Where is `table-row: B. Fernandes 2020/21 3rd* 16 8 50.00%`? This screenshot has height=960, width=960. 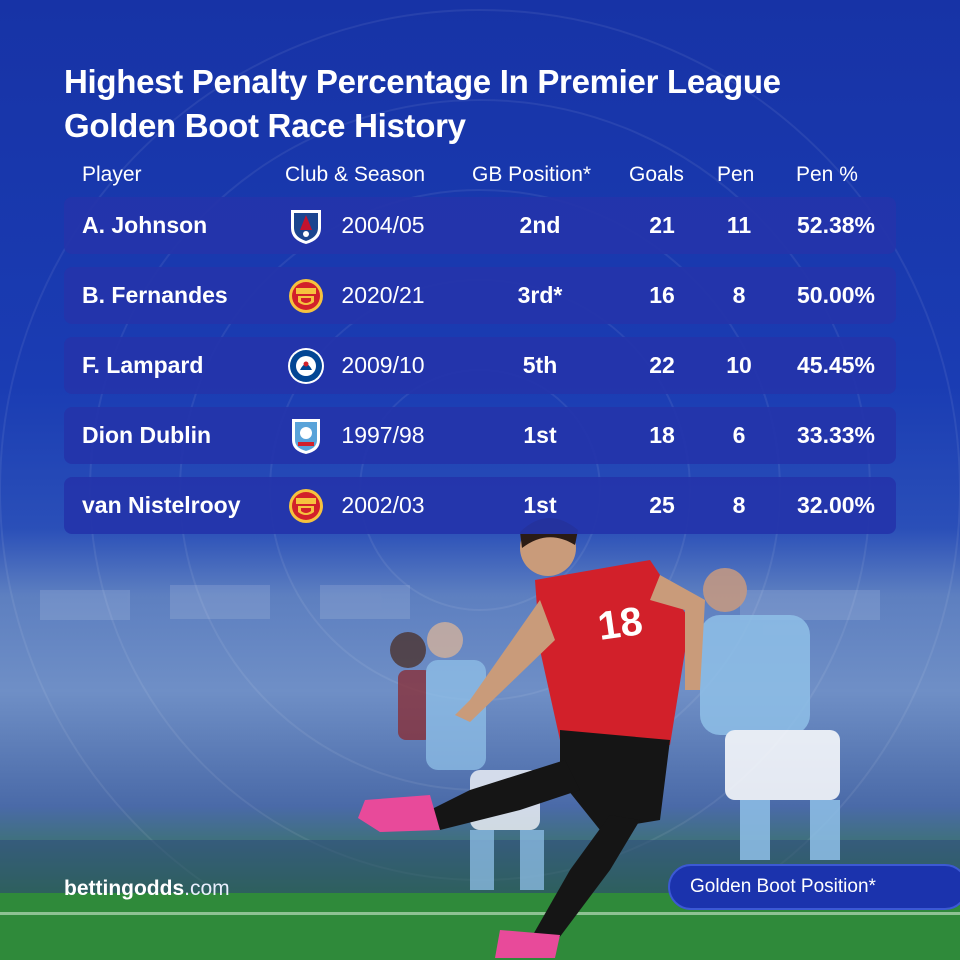 table-row: B. Fernandes 2020/21 3rd* 16 8 50.00% is located at coordinates (480, 295).